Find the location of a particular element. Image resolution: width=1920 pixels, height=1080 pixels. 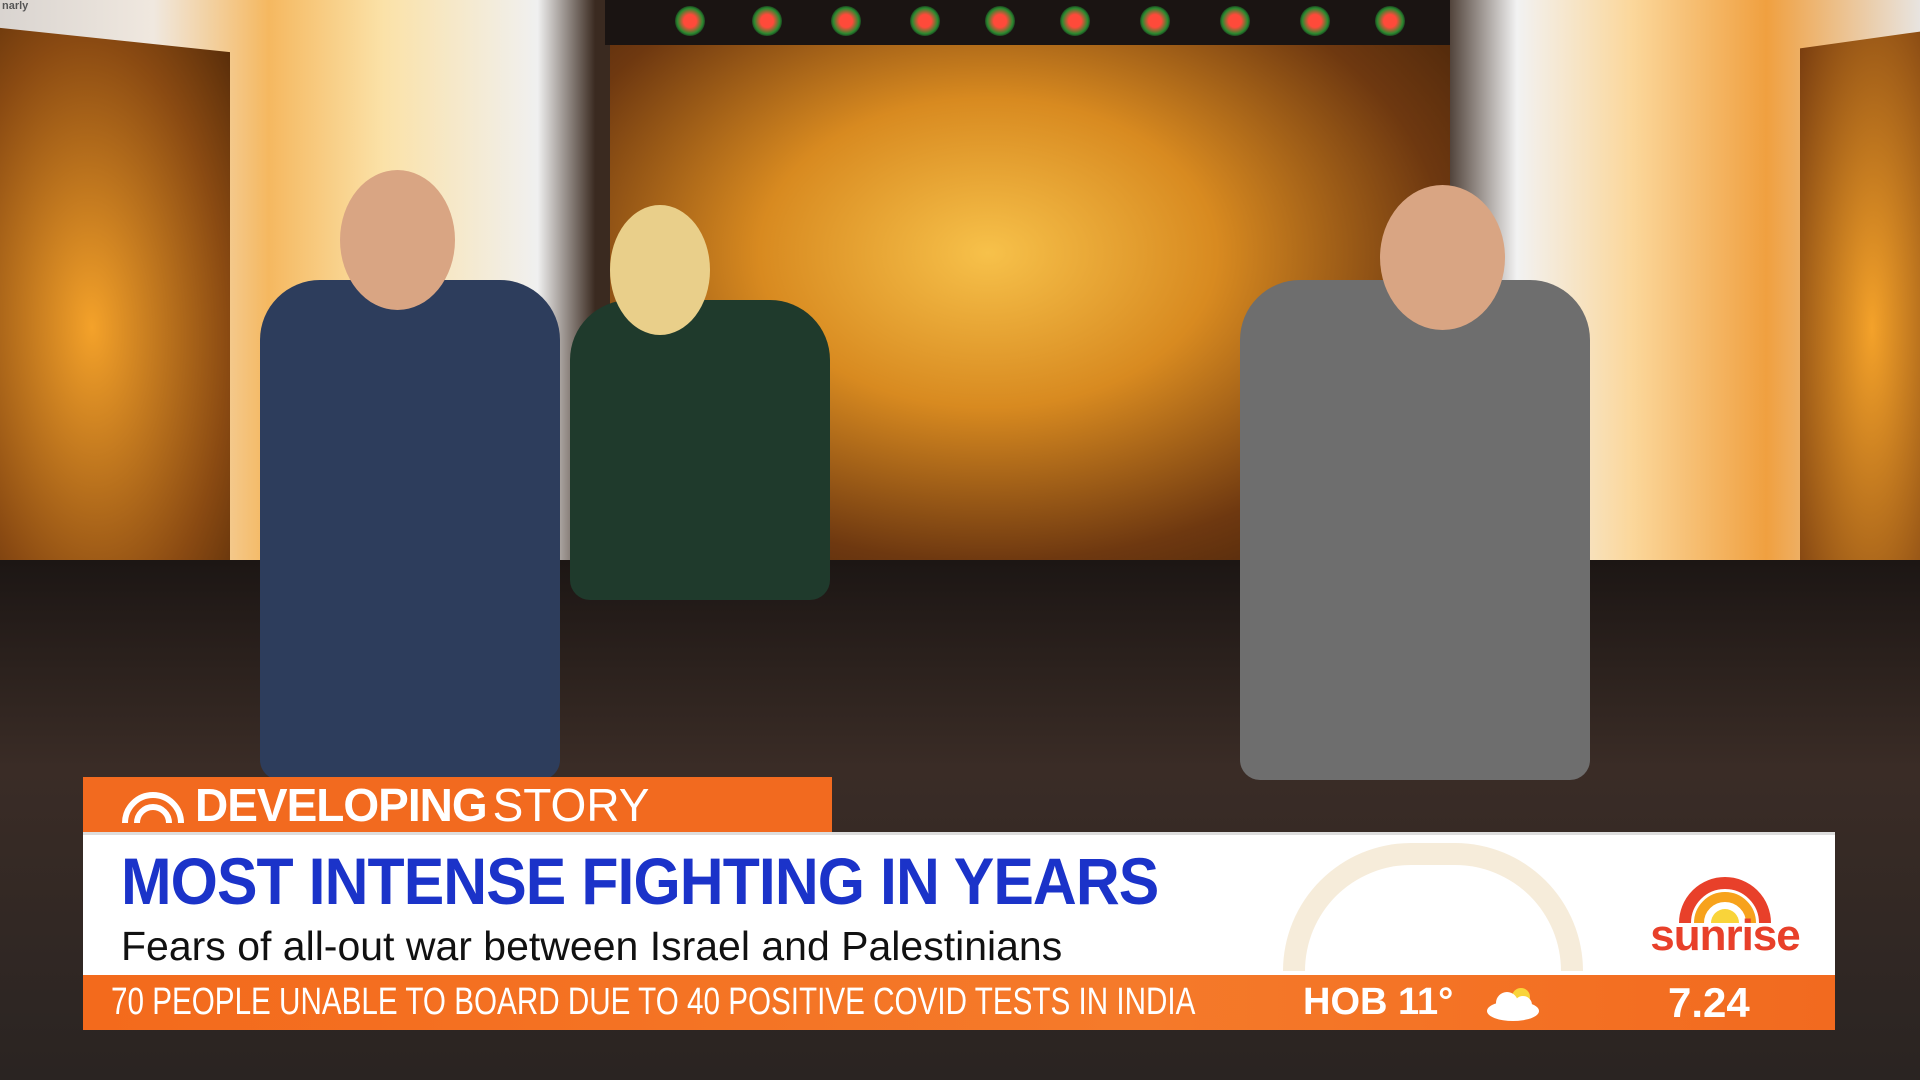

right-map-screen is located at coordinates (1860, 330).